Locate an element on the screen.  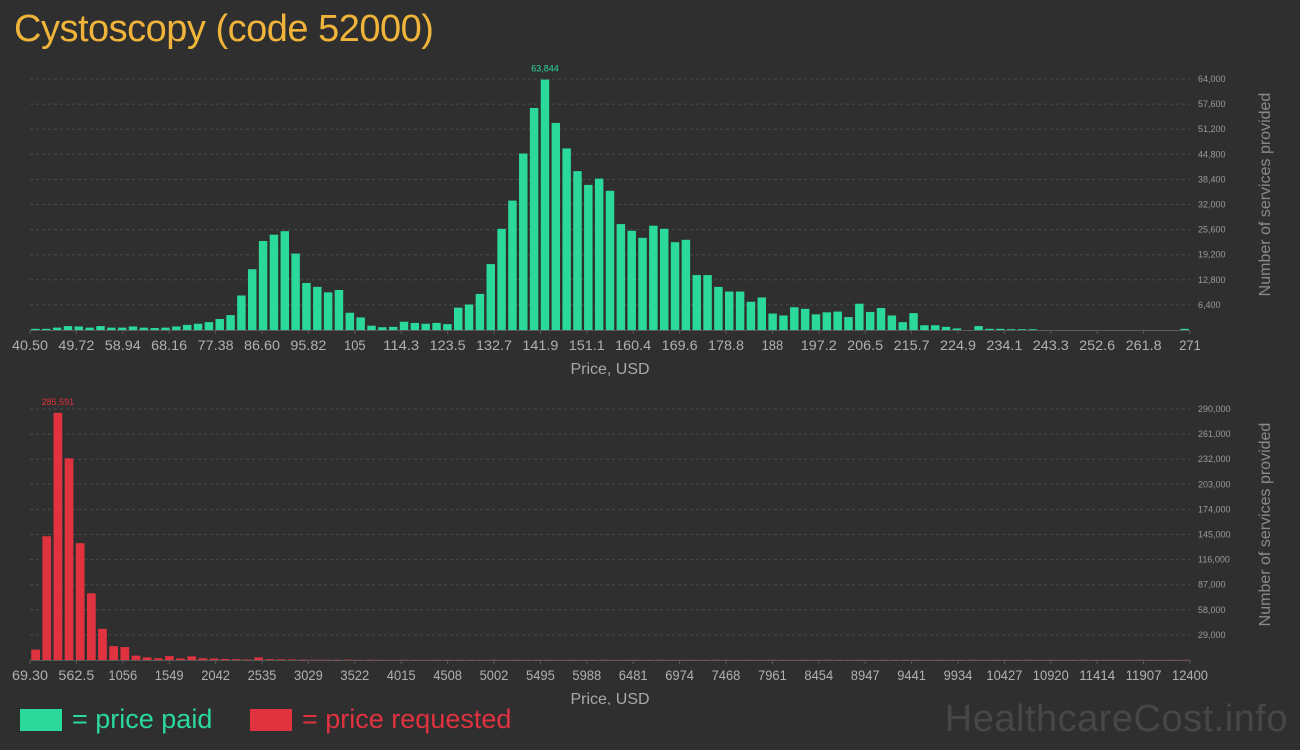
y-tick-label: 145,000 is located at coordinates (1214, 535).